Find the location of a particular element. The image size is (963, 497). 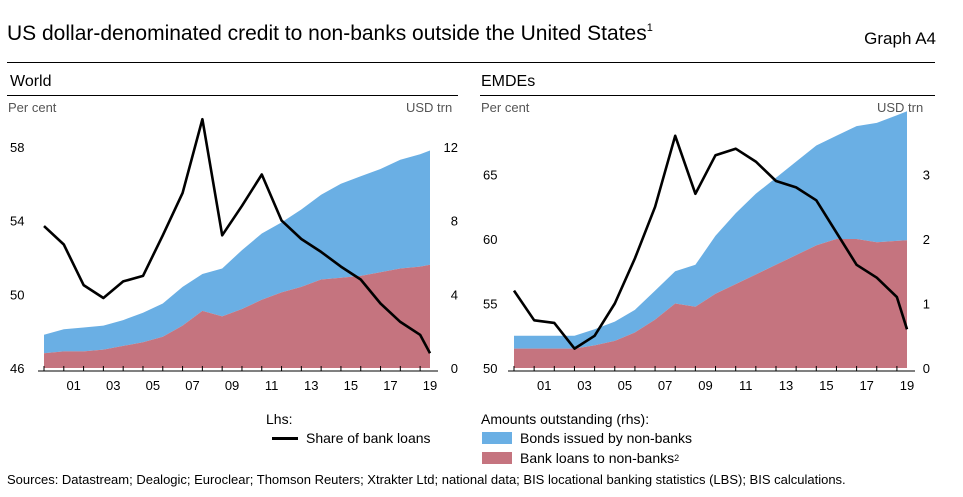

emde-right-unit: USD trn is located at coordinates (900, 107).